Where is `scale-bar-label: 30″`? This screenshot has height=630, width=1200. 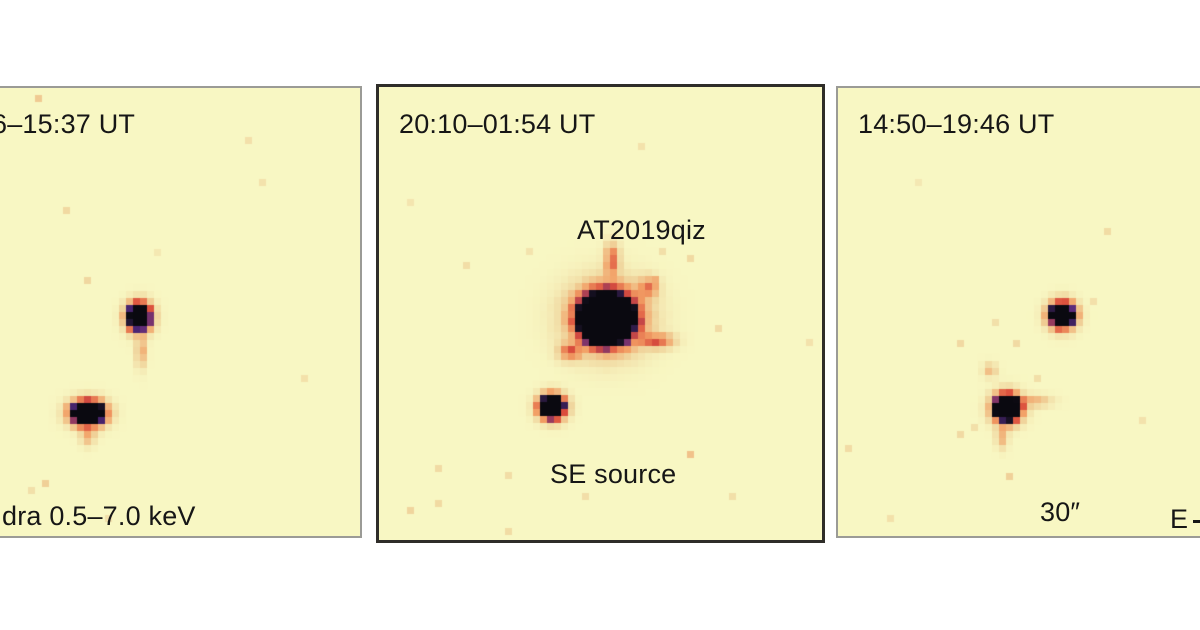 scale-bar-label: 30″ is located at coordinates (1060, 512).